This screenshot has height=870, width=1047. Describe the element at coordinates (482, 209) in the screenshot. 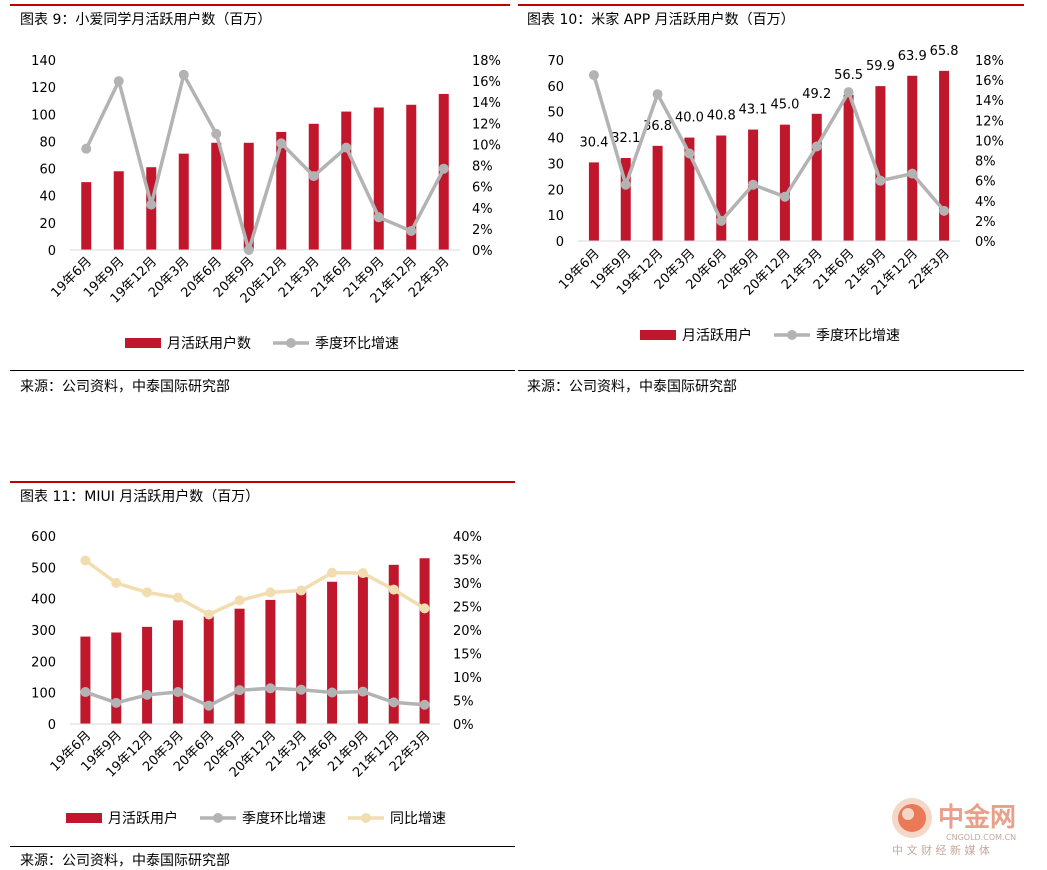

I see `chart9-y-right-tick: 4%` at that location.